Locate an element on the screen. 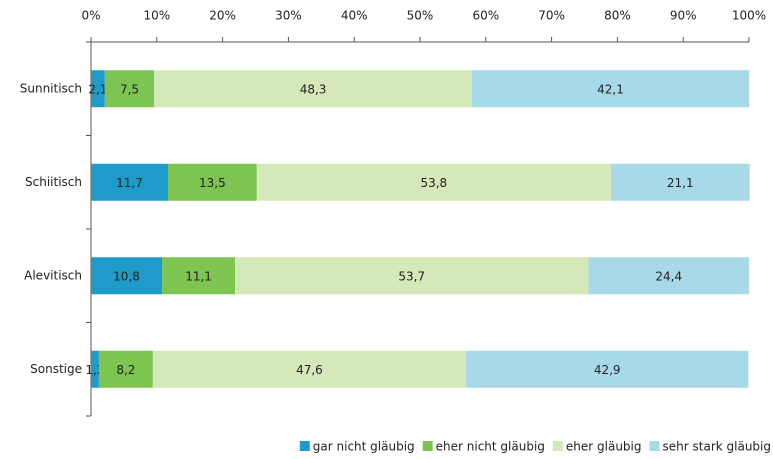  data-label: 13,5 is located at coordinates (212, 183).